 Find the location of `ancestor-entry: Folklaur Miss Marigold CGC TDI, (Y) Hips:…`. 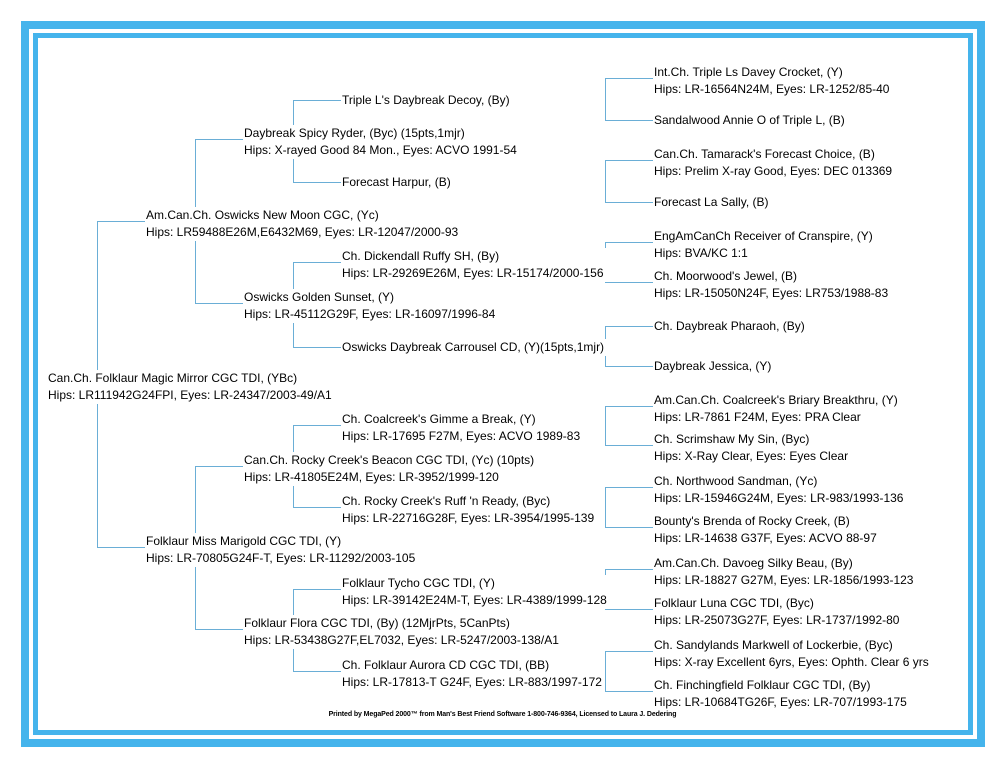

ancestor-entry: Folklaur Miss Marigold CGC TDI, (Y) Hips:… is located at coordinates (282, 550).